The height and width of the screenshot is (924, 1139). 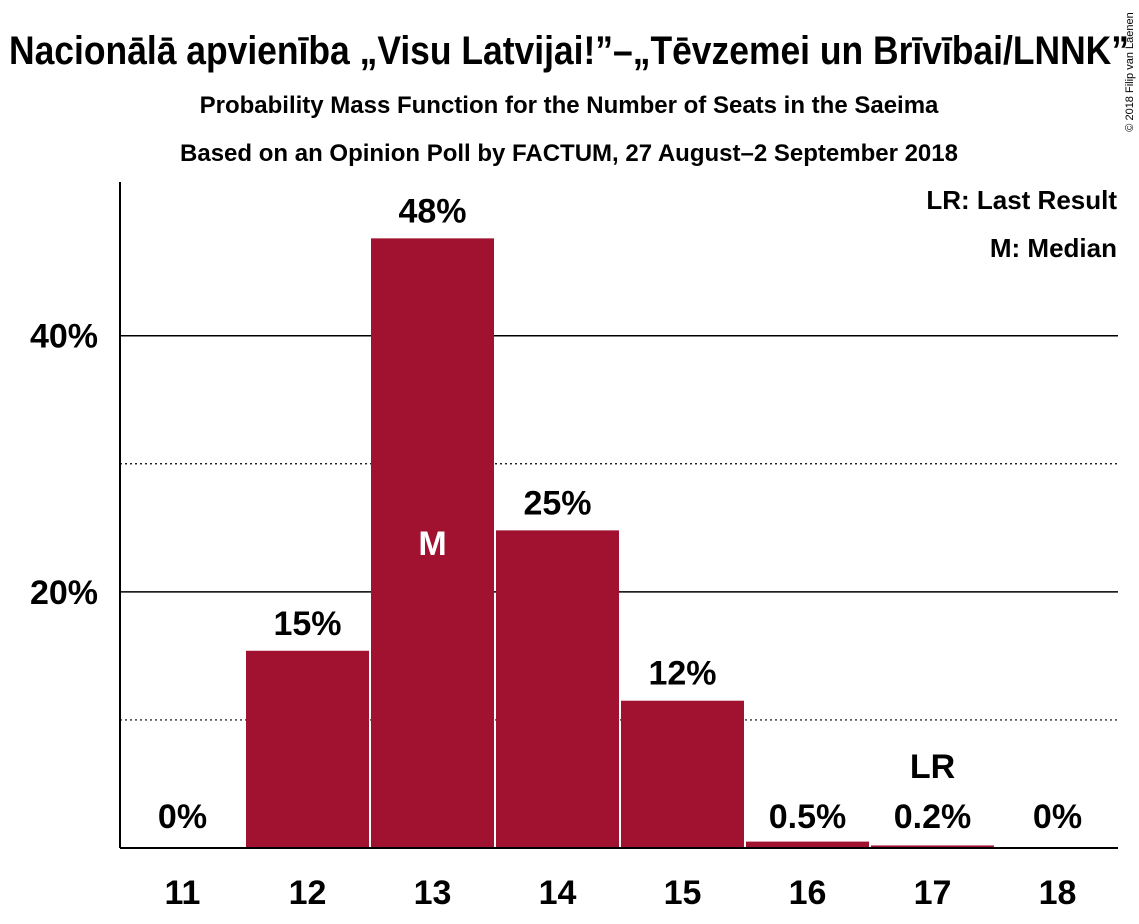 I want to click on data-label-13: 48%, so click(x=432, y=211).